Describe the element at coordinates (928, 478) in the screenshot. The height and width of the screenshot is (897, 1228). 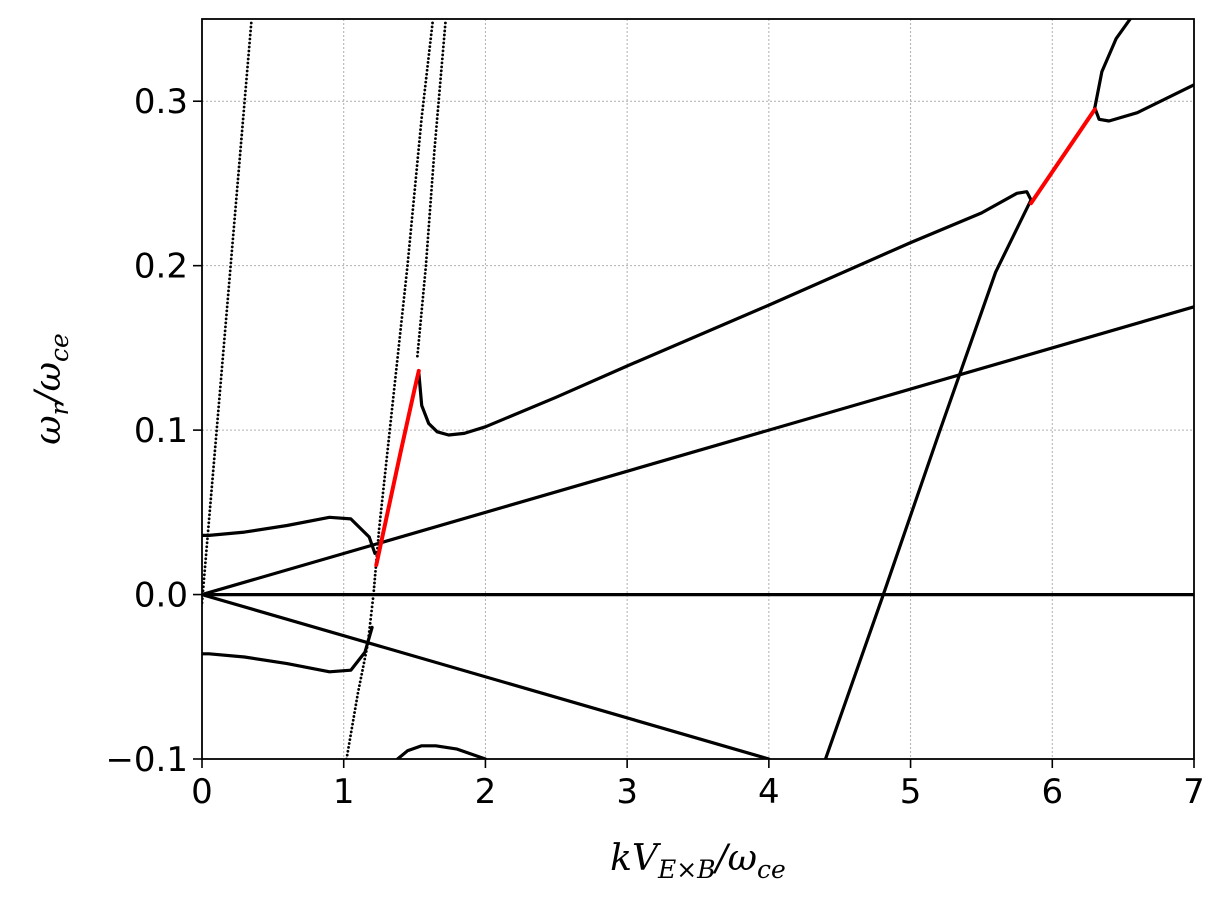
I see `series-line` at that location.